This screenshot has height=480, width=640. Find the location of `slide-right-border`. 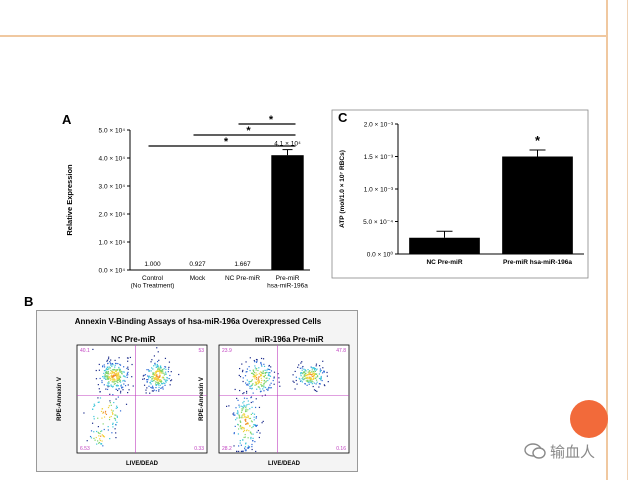

slide-right-border is located at coordinates (617, 240).